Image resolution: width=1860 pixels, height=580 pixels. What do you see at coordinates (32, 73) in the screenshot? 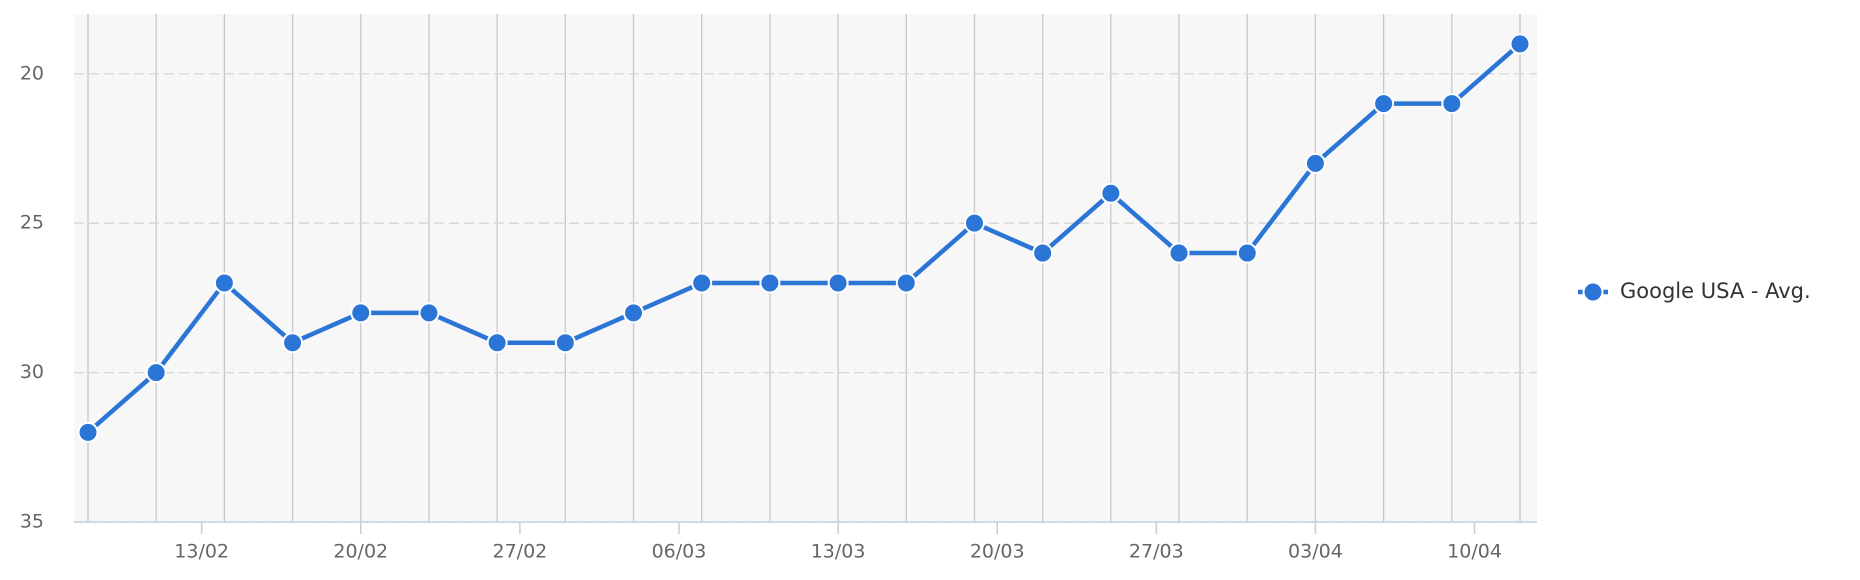
I see `y-tick-label: 20` at bounding box center [32, 73].